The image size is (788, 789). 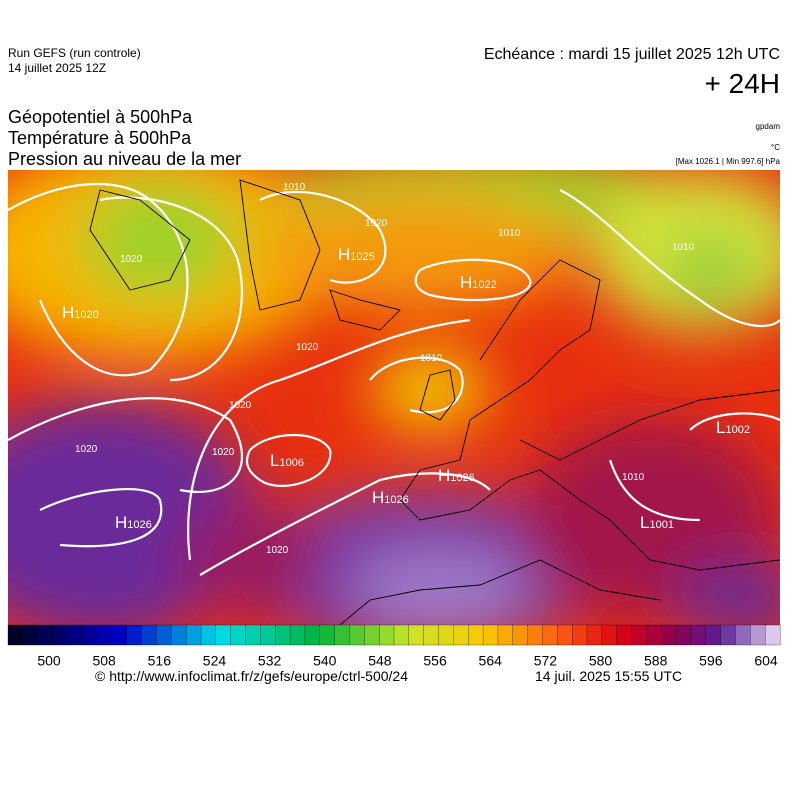 I want to click on run: Run GEFS (run controle), so click(x=74, y=53).